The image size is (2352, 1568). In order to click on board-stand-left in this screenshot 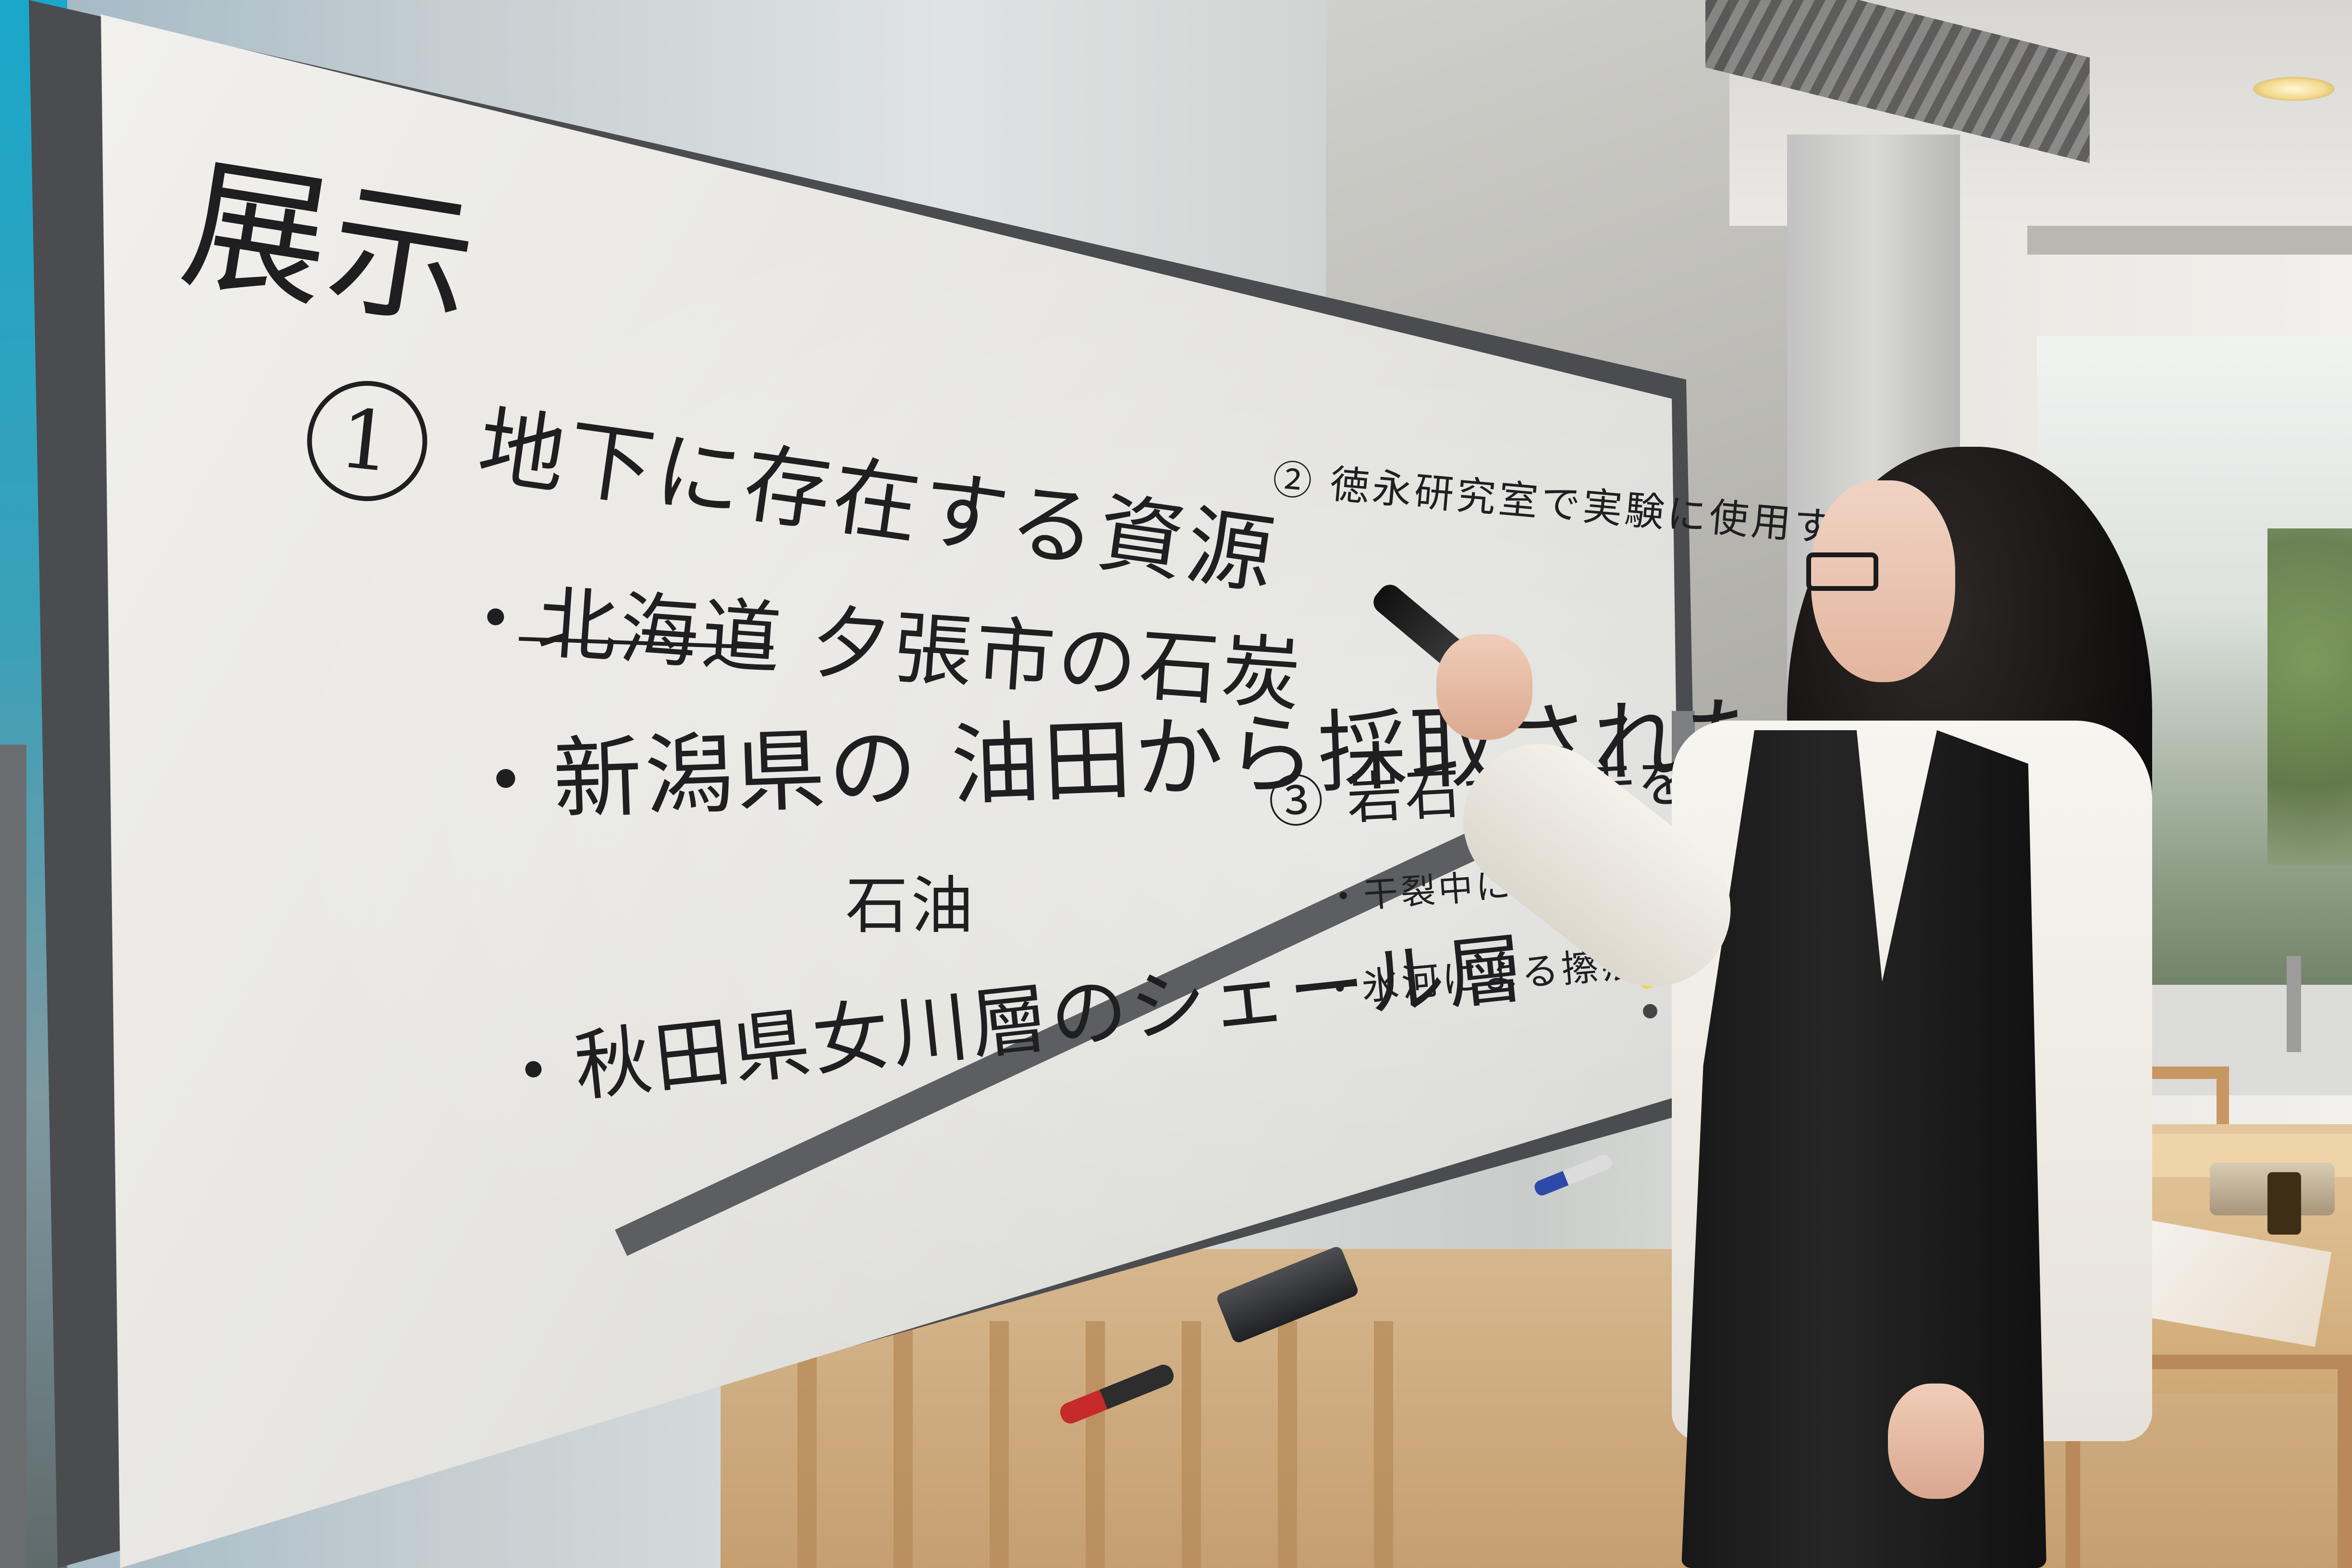, I will do `click(13, 1156)`.